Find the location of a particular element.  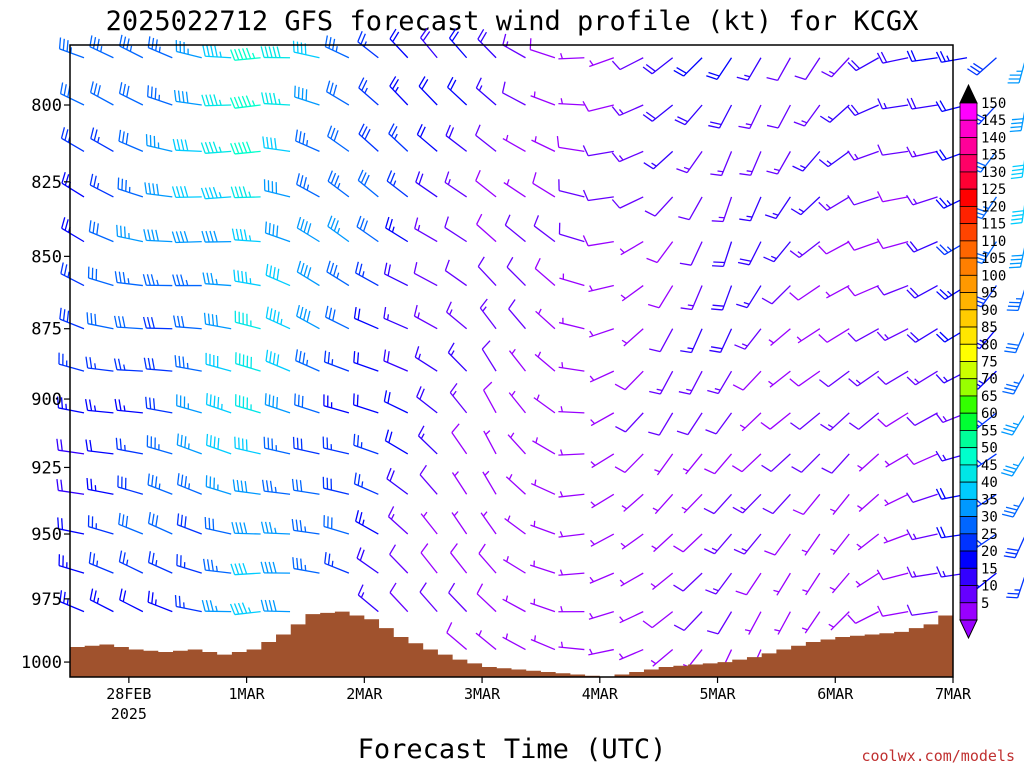

x-tick-label: 2MAR is located at coordinates (364, 694).